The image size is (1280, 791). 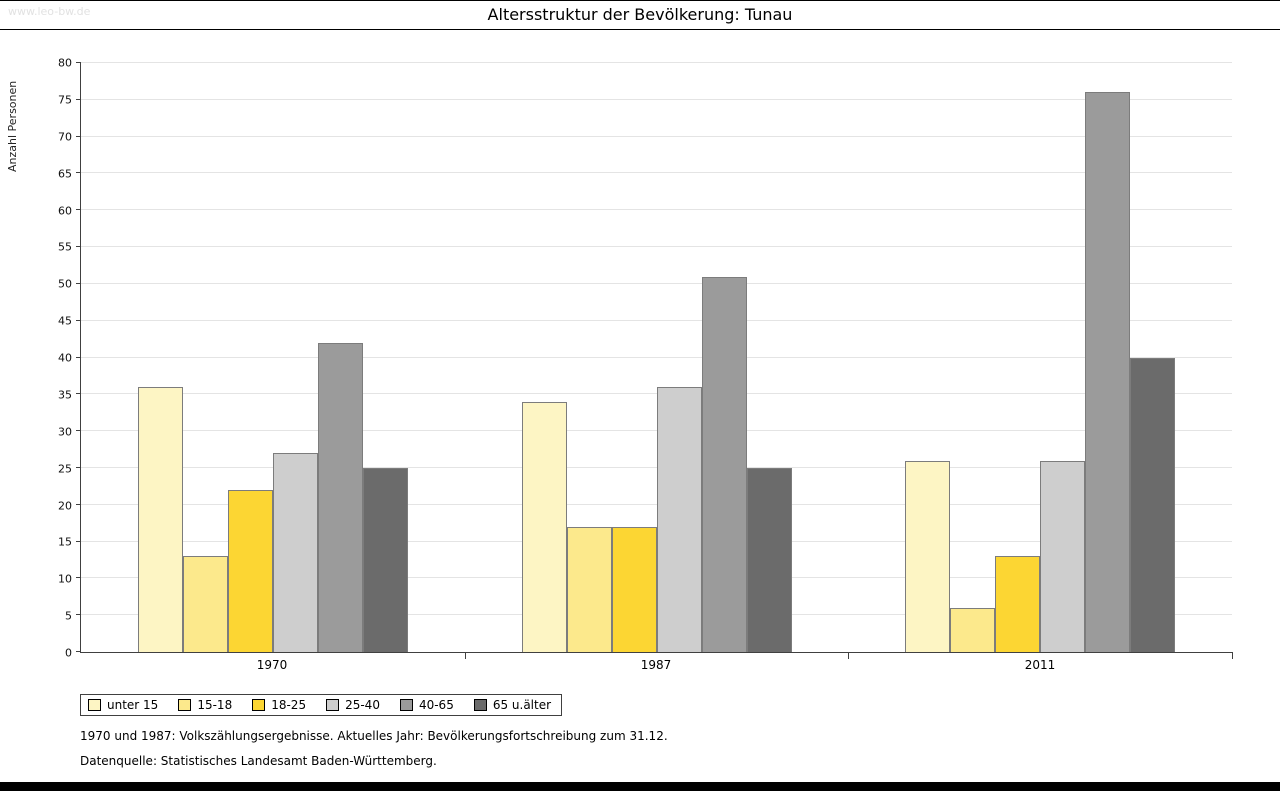 What do you see at coordinates (68, 653) in the screenshot?
I see `y-tick-label: 0` at bounding box center [68, 653].